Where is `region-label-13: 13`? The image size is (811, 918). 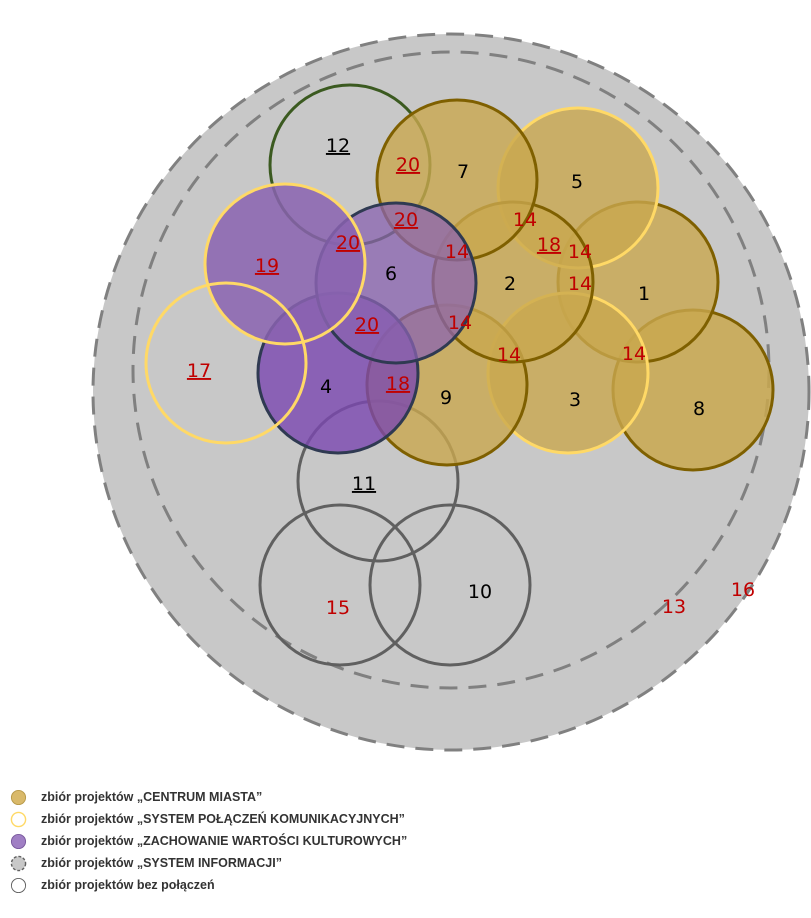 region-label-13: 13 is located at coordinates (674, 607).